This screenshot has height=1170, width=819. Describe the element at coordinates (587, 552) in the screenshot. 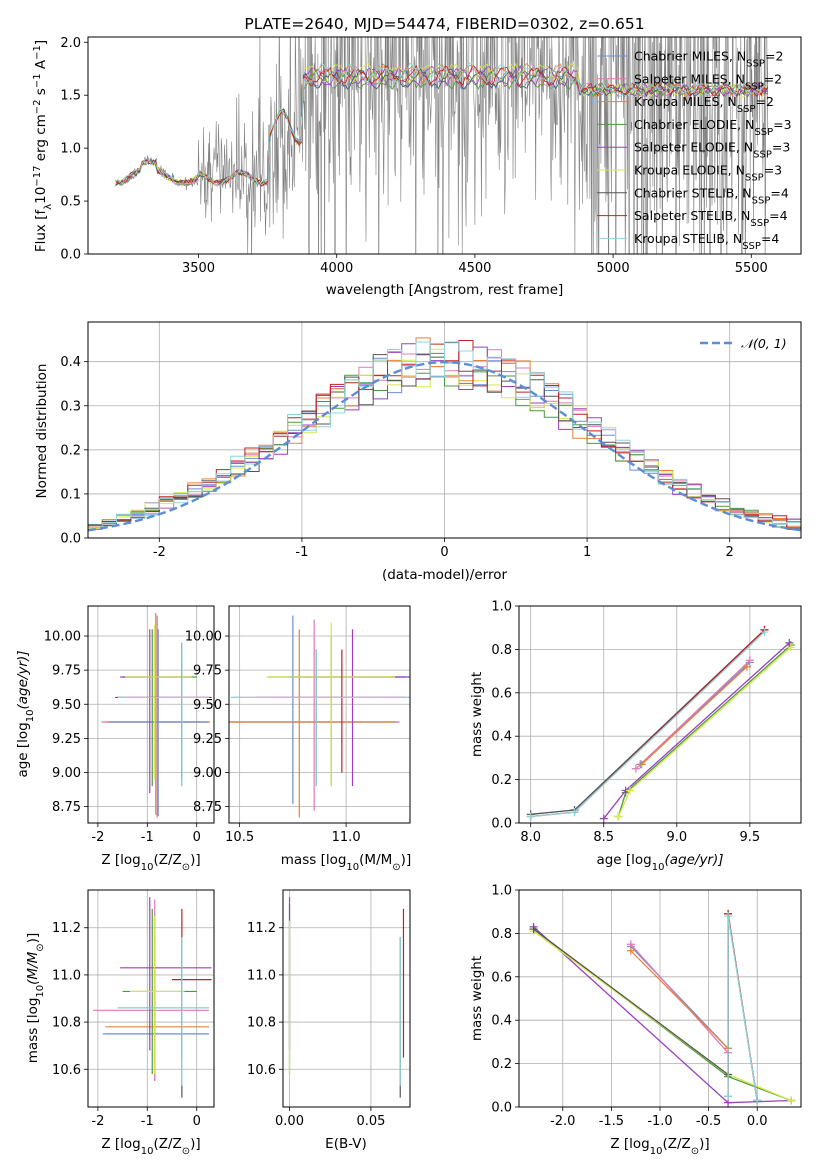

I see `x-tick-label: 1` at that location.